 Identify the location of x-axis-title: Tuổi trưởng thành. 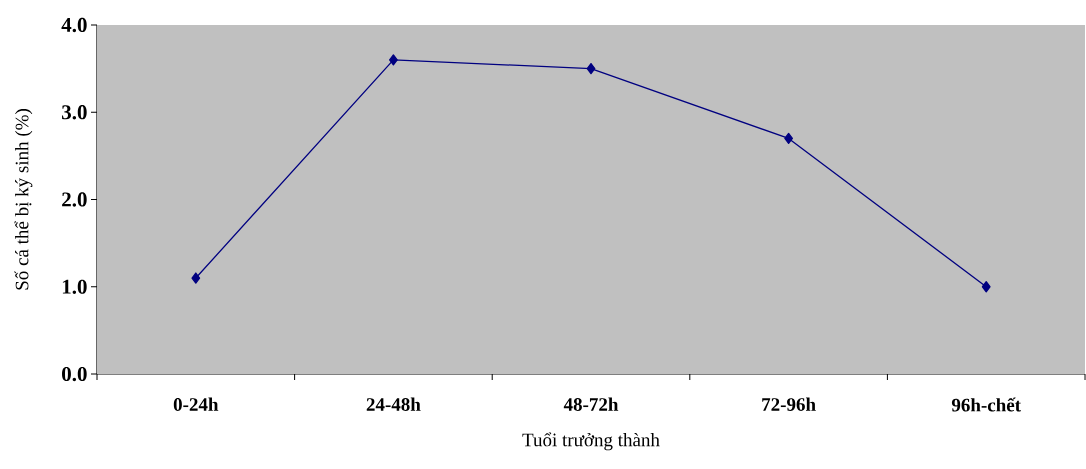
(591, 441).